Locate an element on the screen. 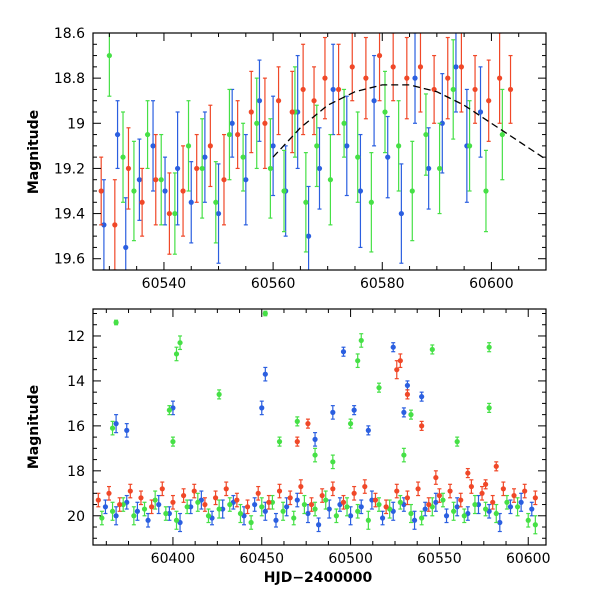 Image resolution: width=600 pixels, height=600 pixels. bottom-x-tick-label: 60450 is located at coordinates (261, 559).